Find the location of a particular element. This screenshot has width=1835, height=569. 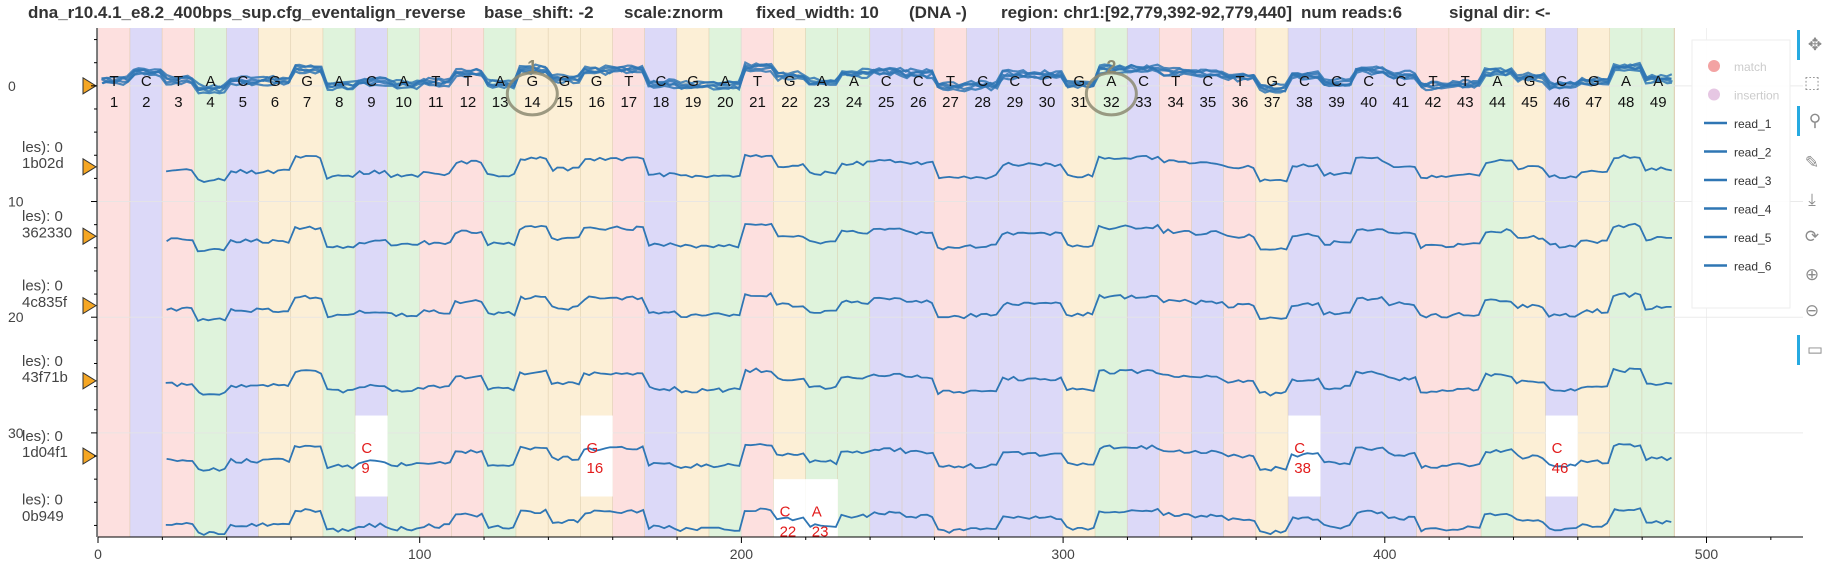

deletion-position: 22 is located at coordinates (788, 532).